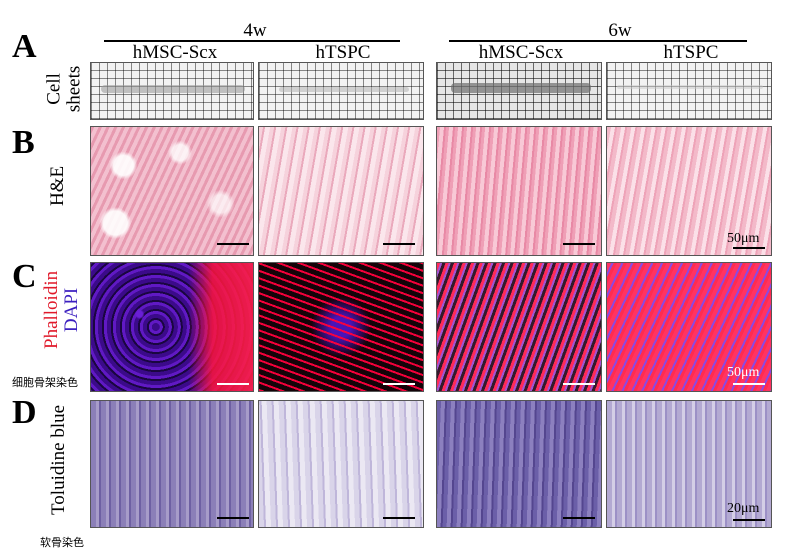  What do you see at coordinates (45, 382) in the screenshot?
I see `annotation-phalloidin-cn: 细胞骨架染色` at bounding box center [45, 382].